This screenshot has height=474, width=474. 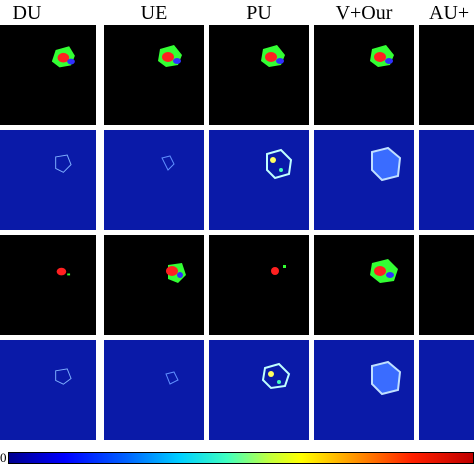 I want to click on panel-r2-au, so click(x=446, y=180).